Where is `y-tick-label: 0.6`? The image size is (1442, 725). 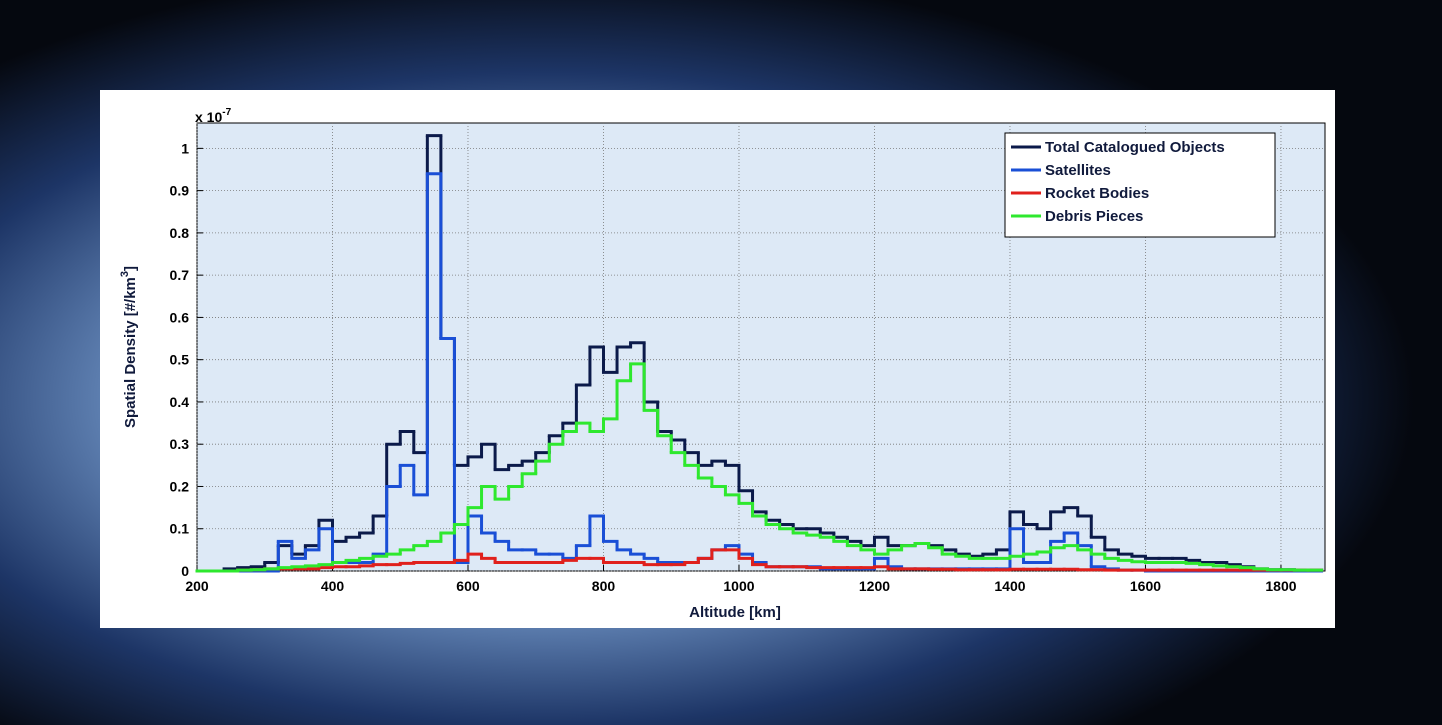 y-tick-label: 0.6 is located at coordinates (180, 317).